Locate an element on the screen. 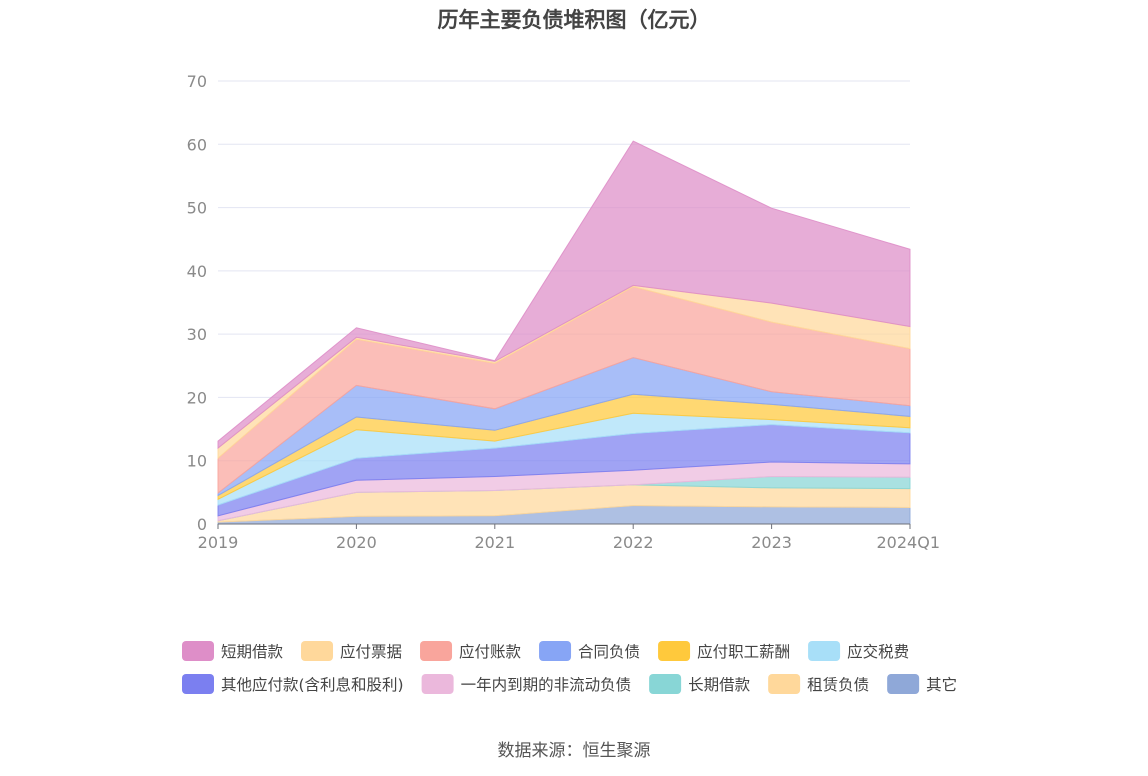 The width and height of the screenshot is (1148, 776). legend-item: 应付票据 is located at coordinates (351, 651).